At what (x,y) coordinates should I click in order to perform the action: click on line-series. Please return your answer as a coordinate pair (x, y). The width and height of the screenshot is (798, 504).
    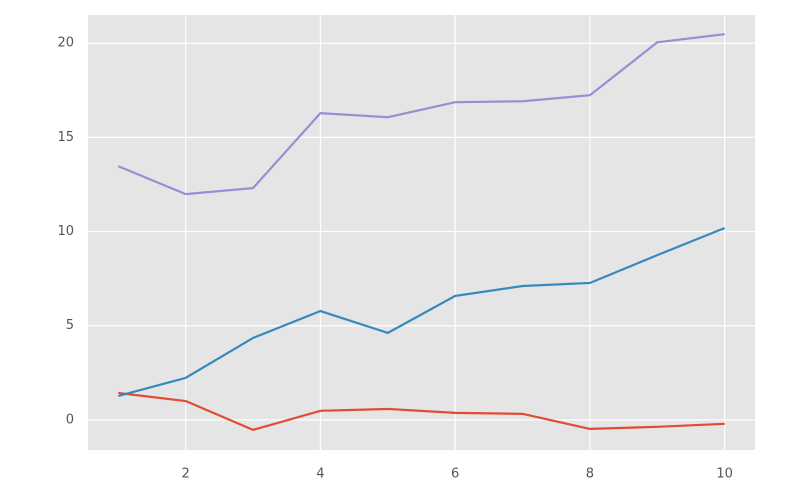
    Looking at the image, I should click on (421, 411).